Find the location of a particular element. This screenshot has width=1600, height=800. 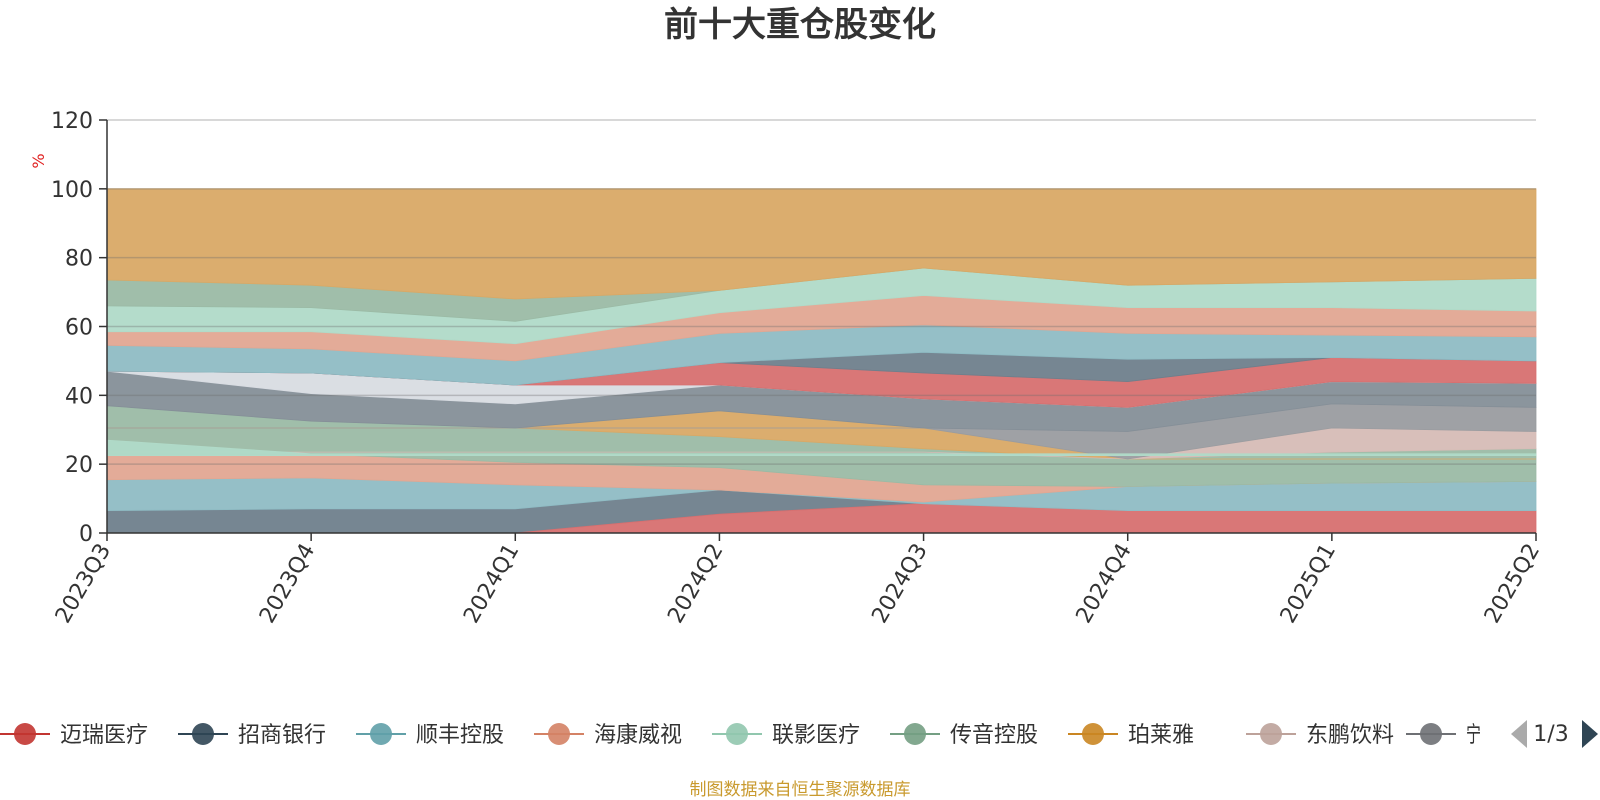

y-tick-label: 0 is located at coordinates (86, 534).